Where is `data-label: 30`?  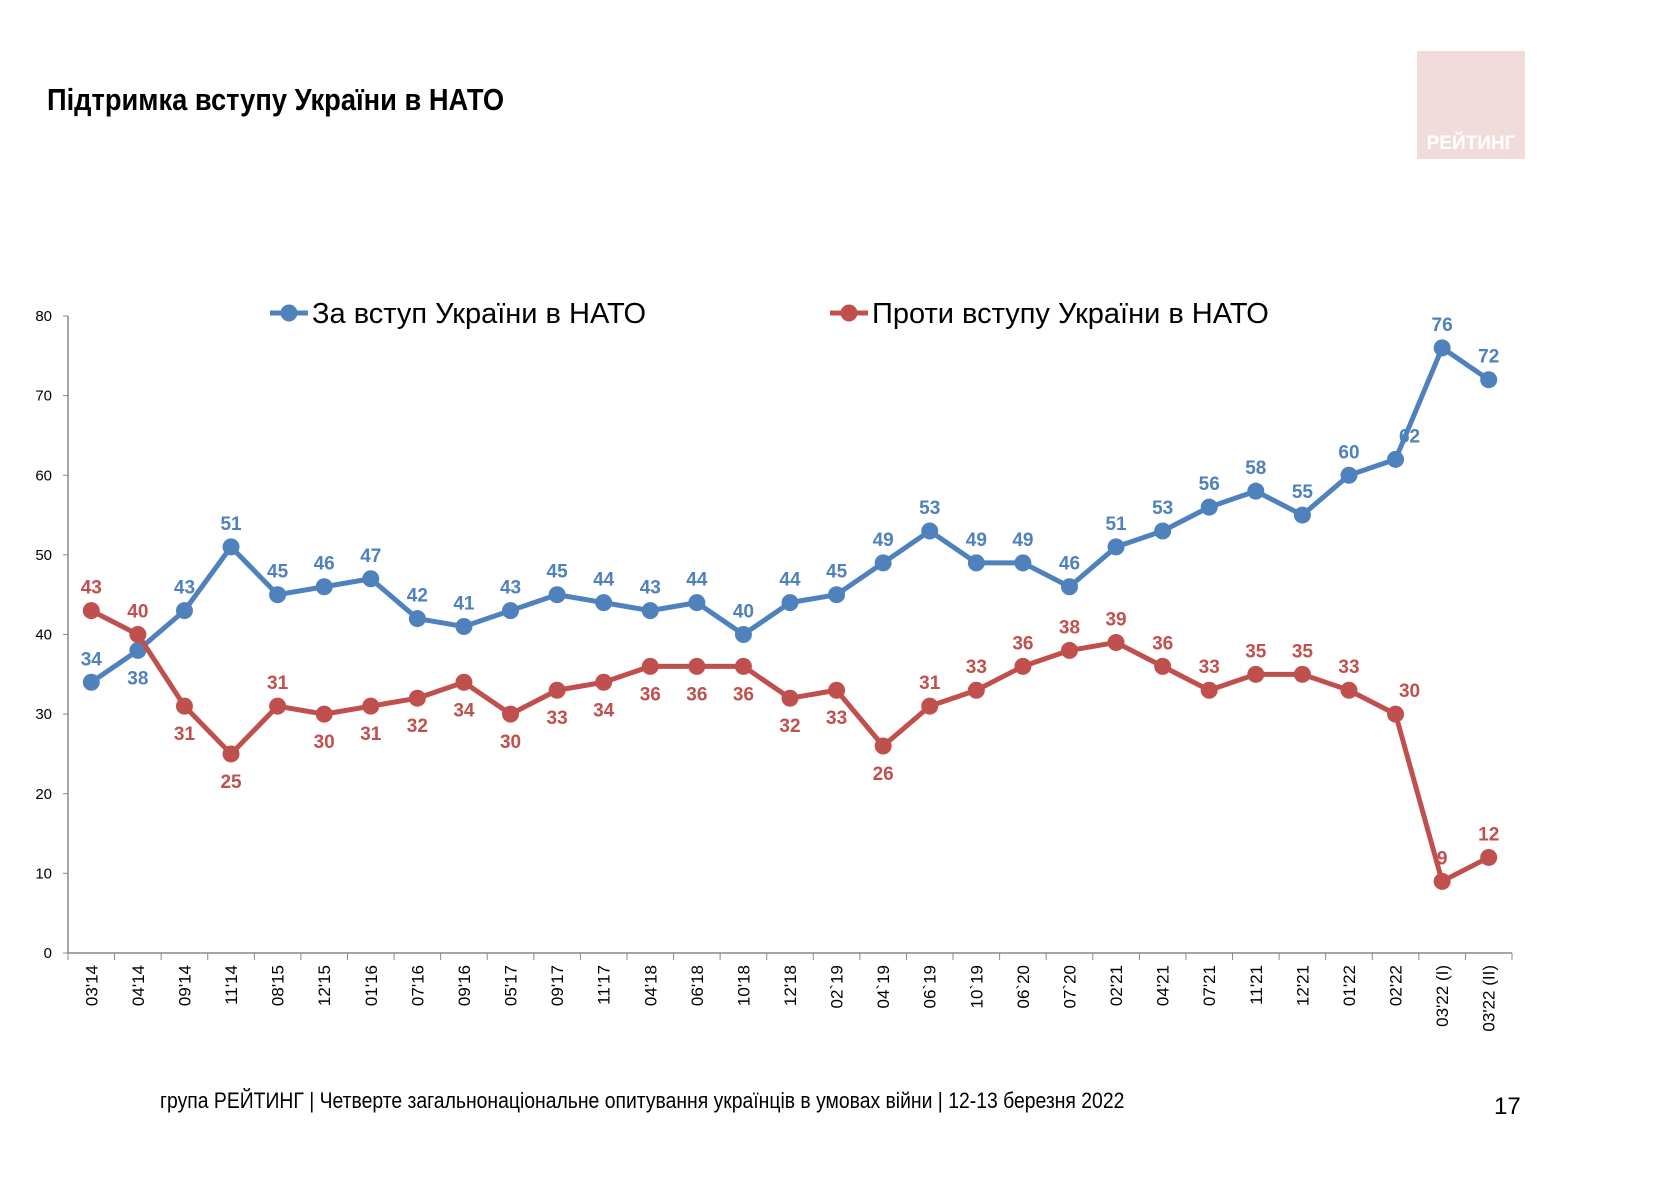 data-label: 30 is located at coordinates (324, 742).